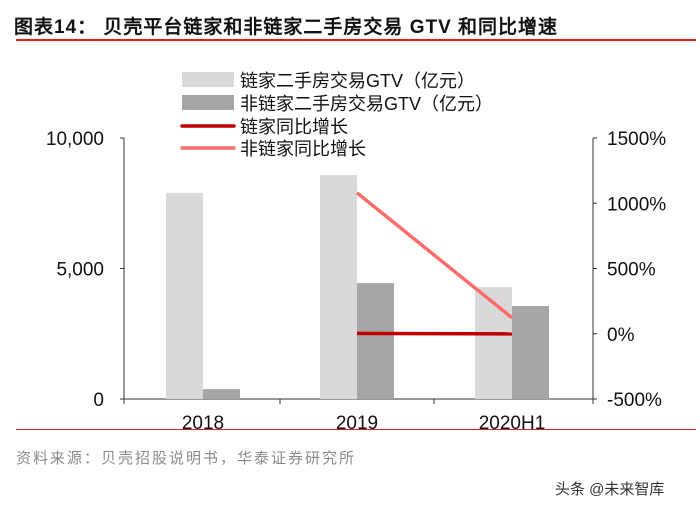 The image size is (700, 515). I want to click on right-tick-label: 1000%, so click(636, 204).